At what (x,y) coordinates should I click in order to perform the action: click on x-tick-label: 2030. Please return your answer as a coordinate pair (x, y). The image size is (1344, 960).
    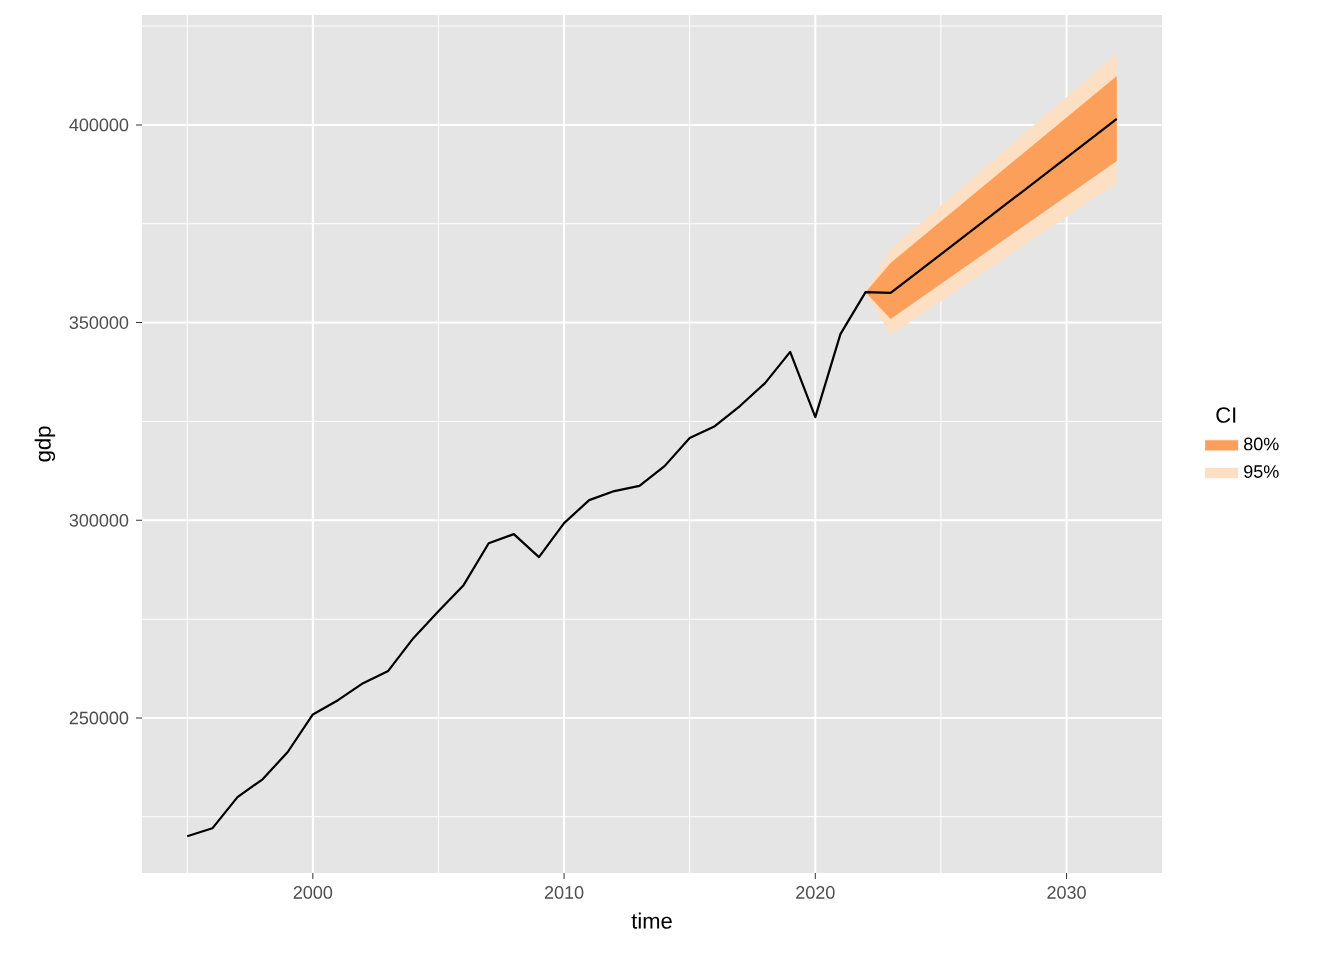
    Looking at the image, I should click on (1066, 892).